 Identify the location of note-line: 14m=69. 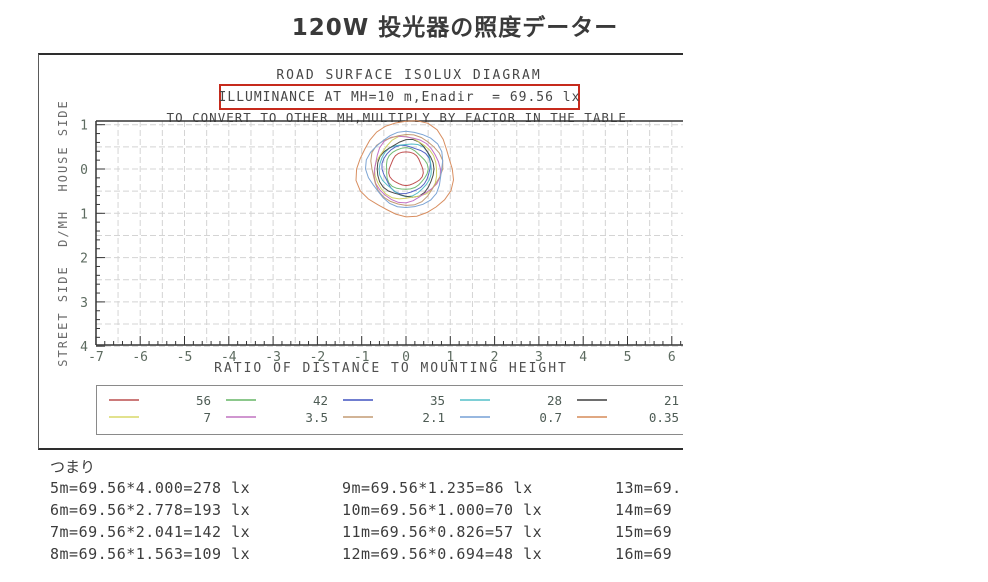
(644, 510).